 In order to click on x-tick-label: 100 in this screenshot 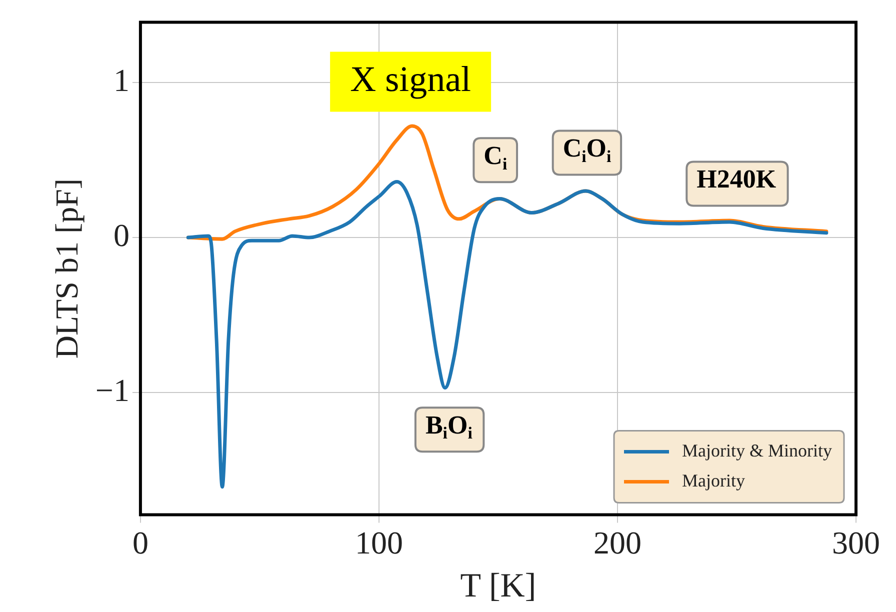, I will do `click(378, 542)`.